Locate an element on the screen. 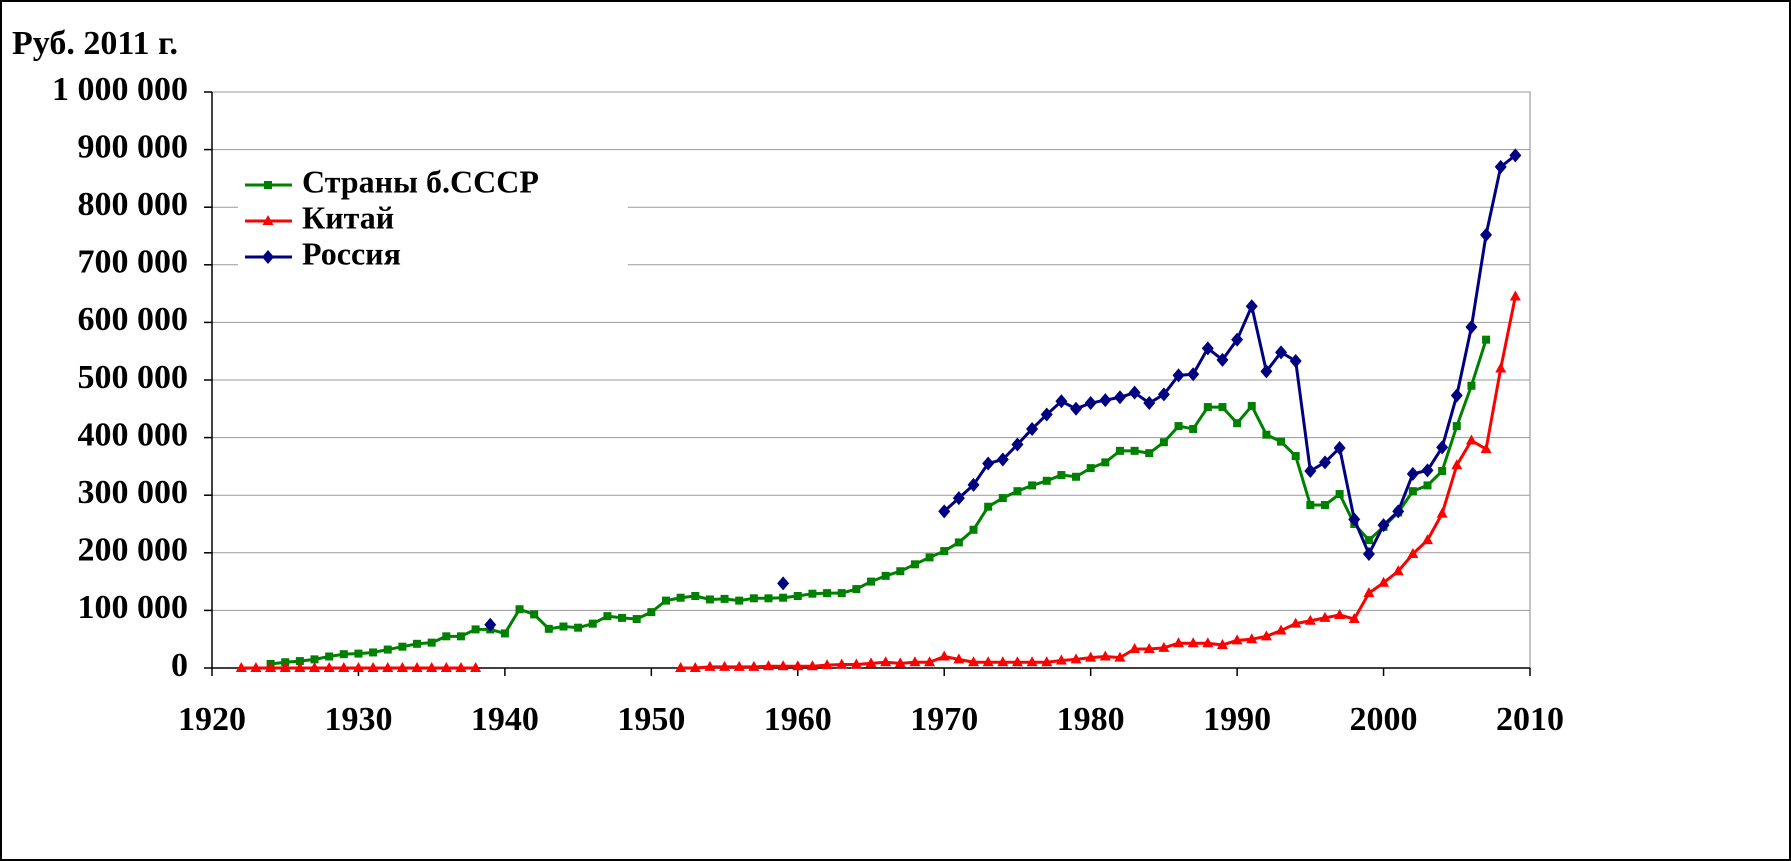 The image size is (1791, 861). y-tick-label: 800 000 is located at coordinates (133, 204).